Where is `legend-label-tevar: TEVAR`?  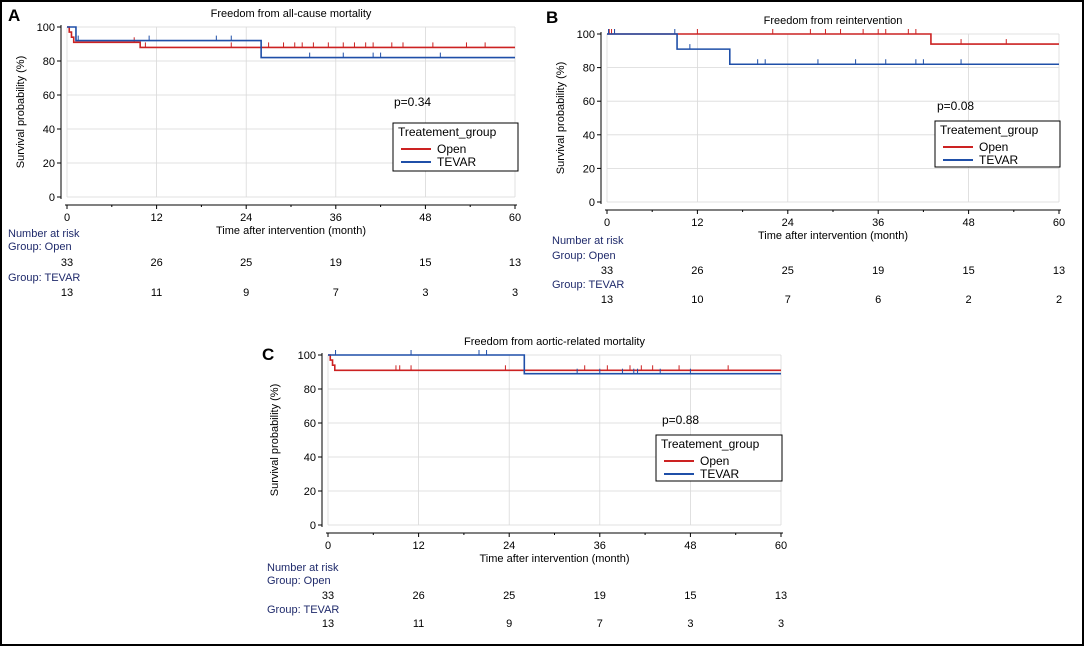 legend-label-tevar: TEVAR is located at coordinates (456, 162).